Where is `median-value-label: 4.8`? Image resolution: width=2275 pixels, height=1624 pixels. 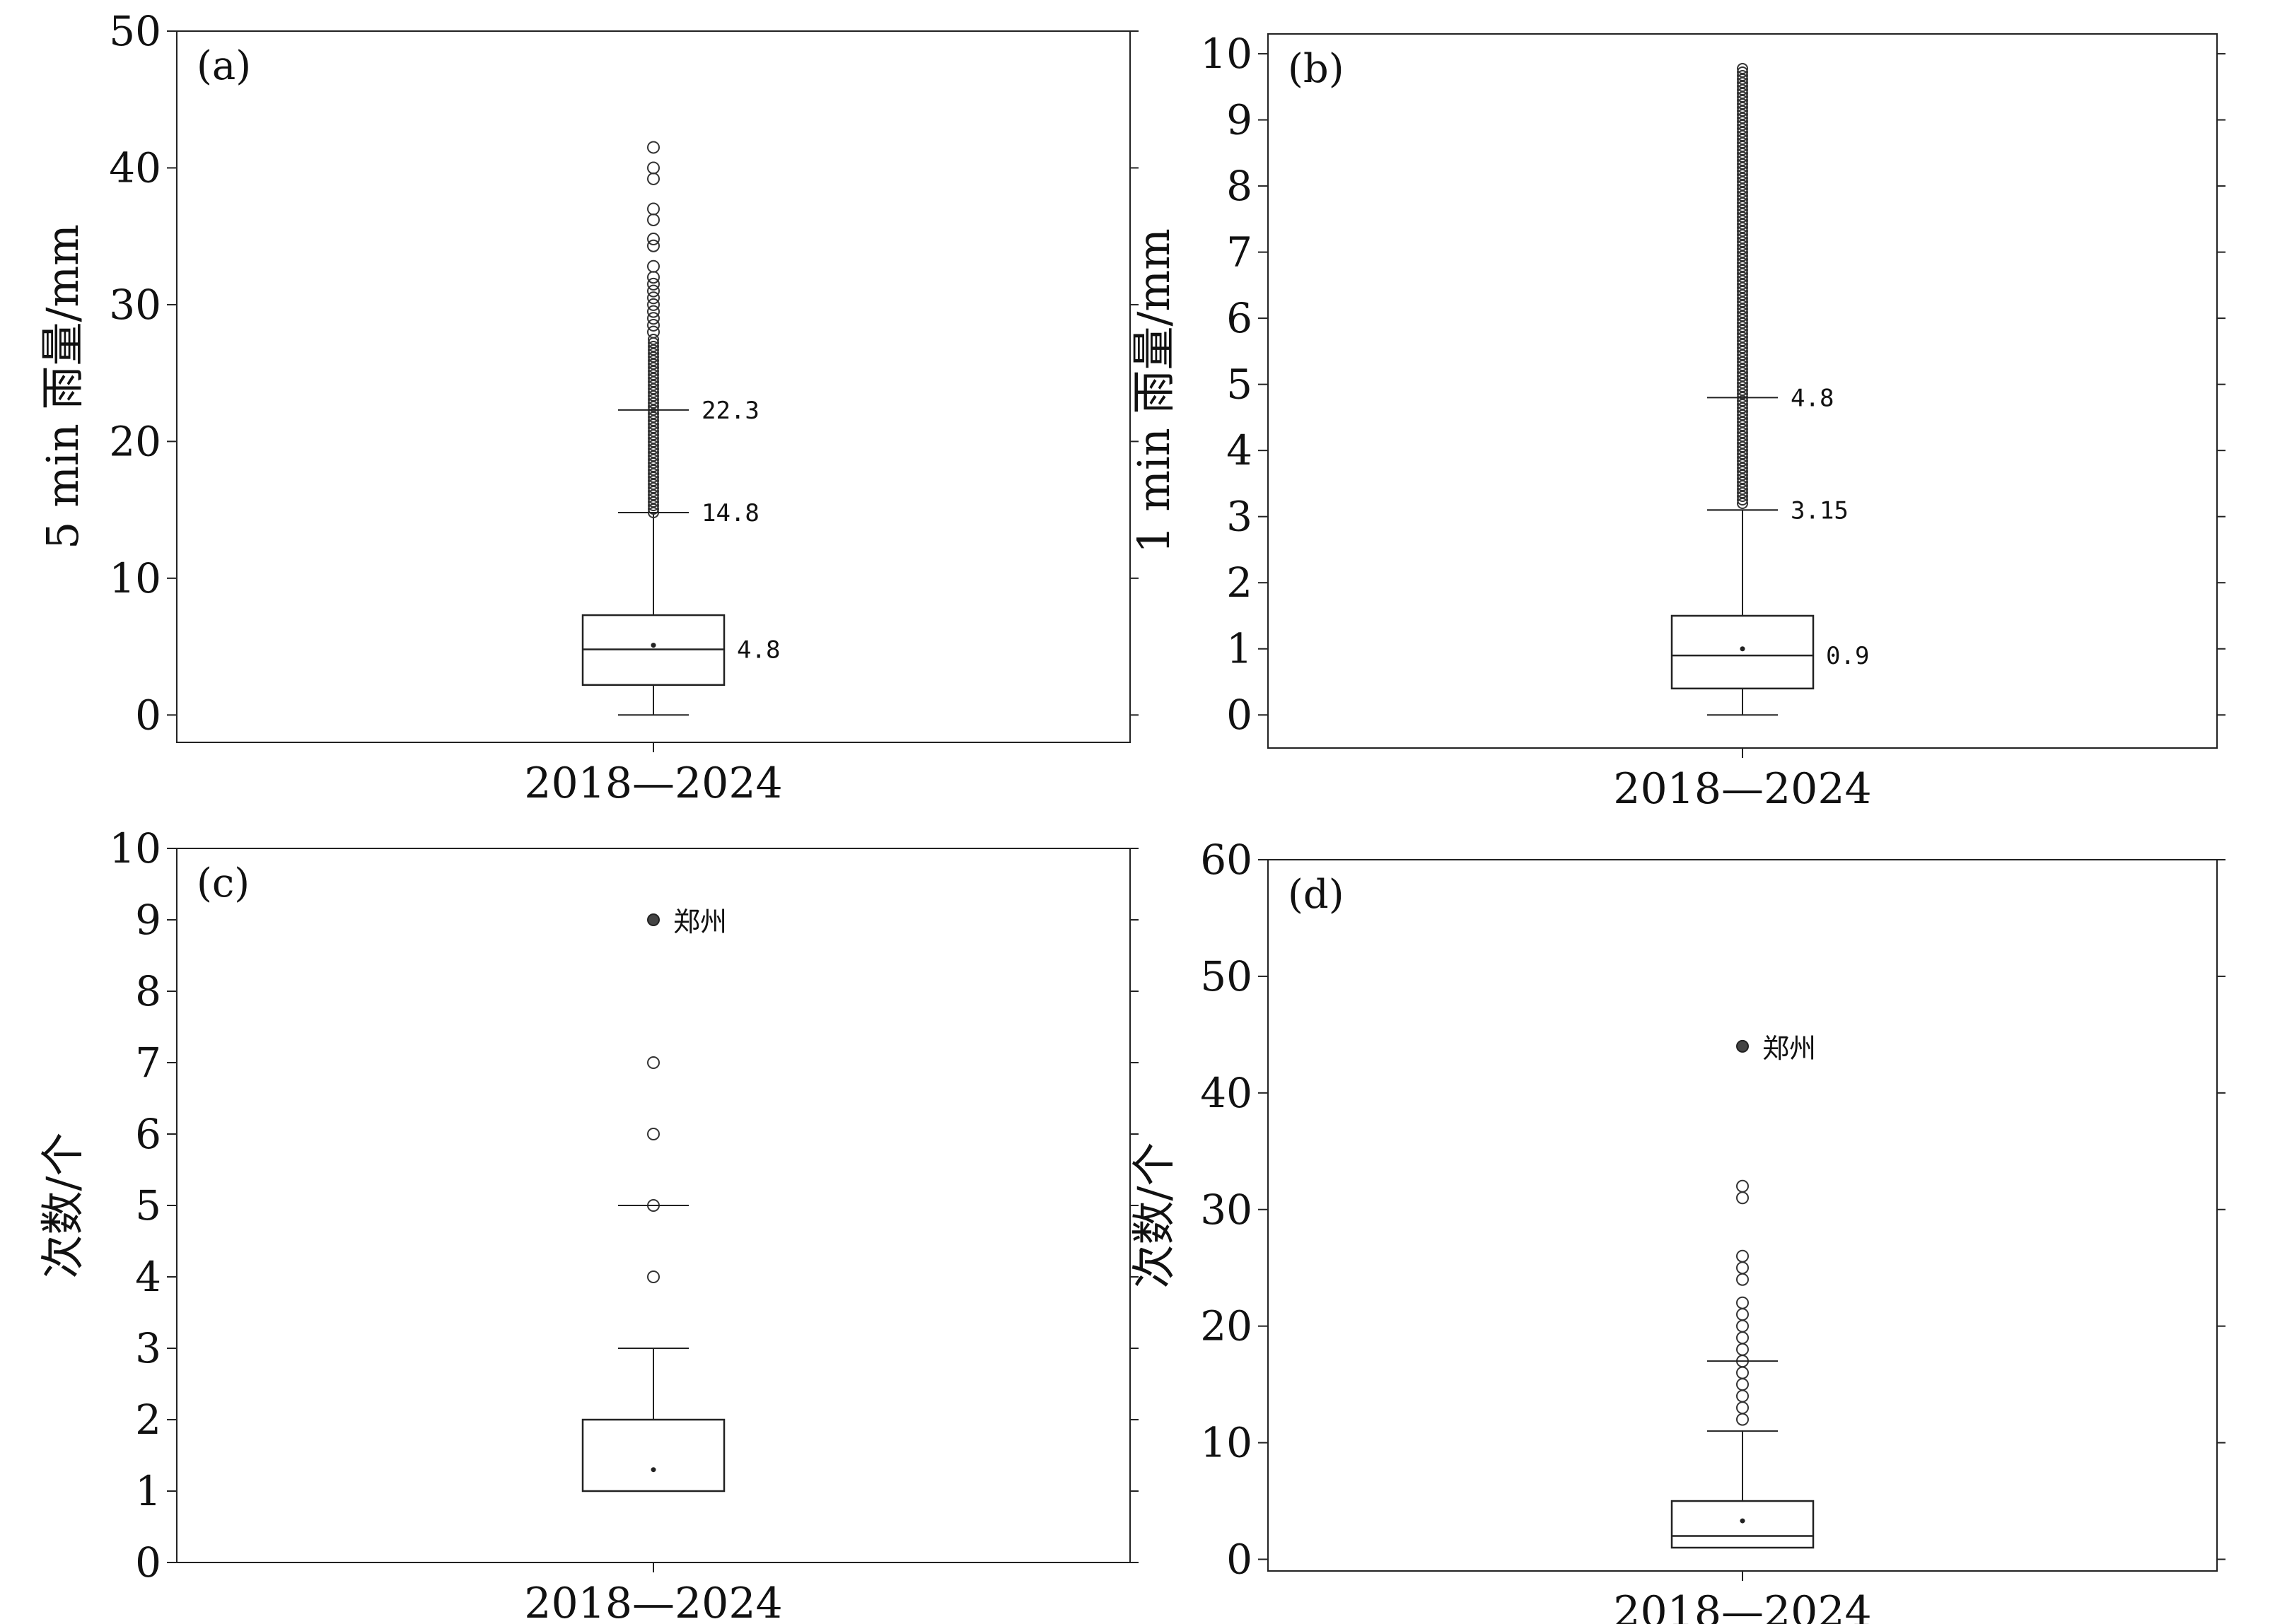 median-value-label: 4.8 is located at coordinates (759, 650).